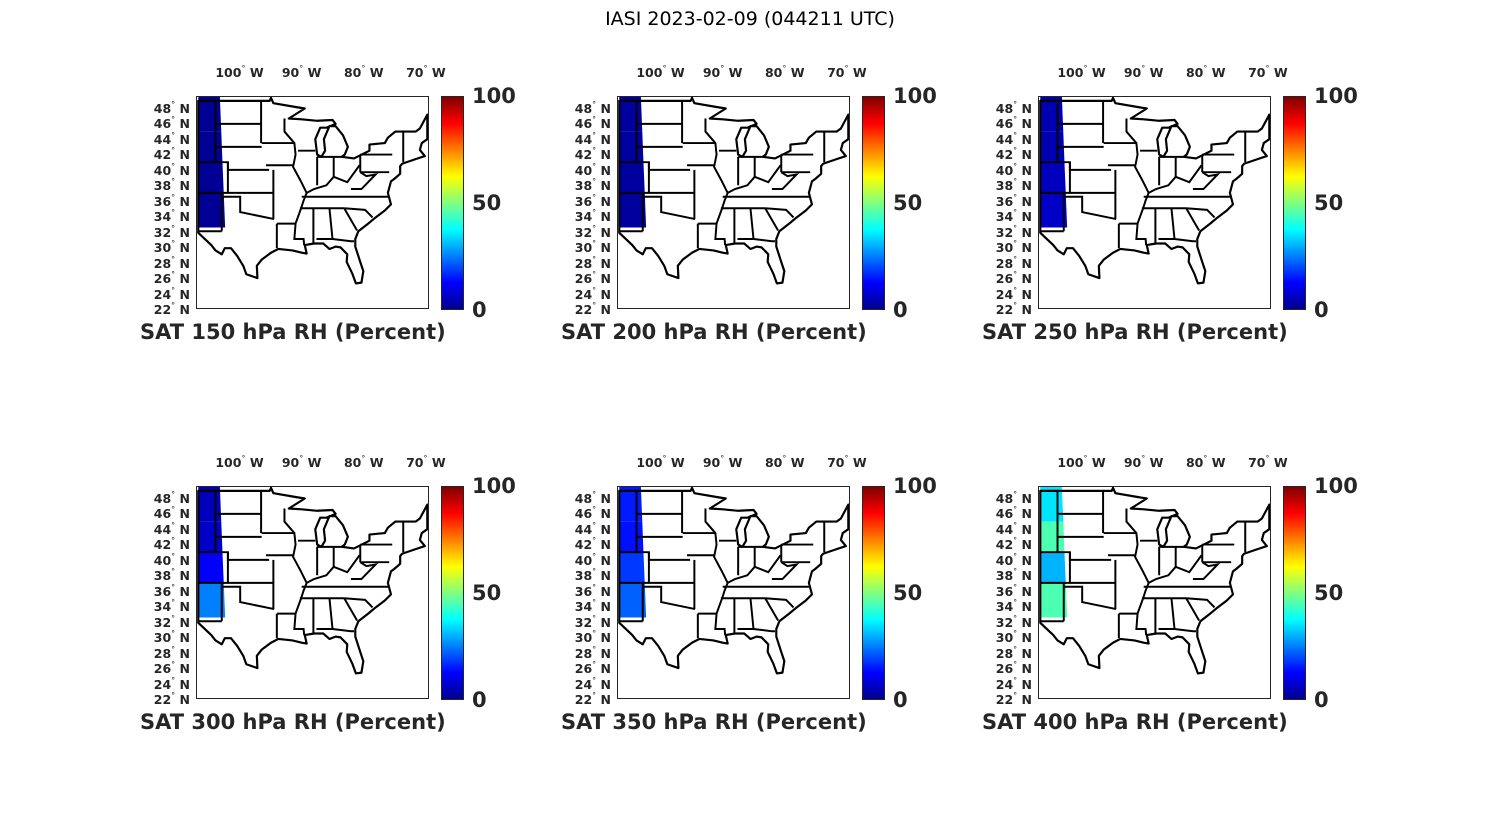 The width and height of the screenshot is (1500, 825). Describe the element at coordinates (733, 581) in the screenshot. I see `us-outline` at that location.